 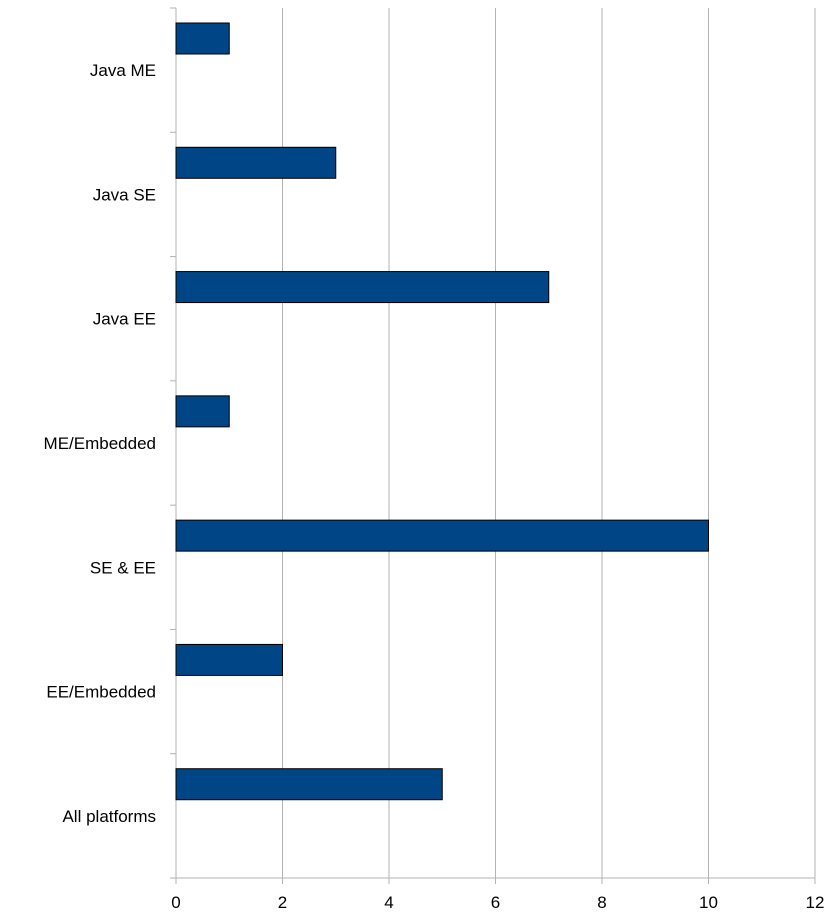 I want to click on x-tick-label: 10, so click(x=708, y=902).